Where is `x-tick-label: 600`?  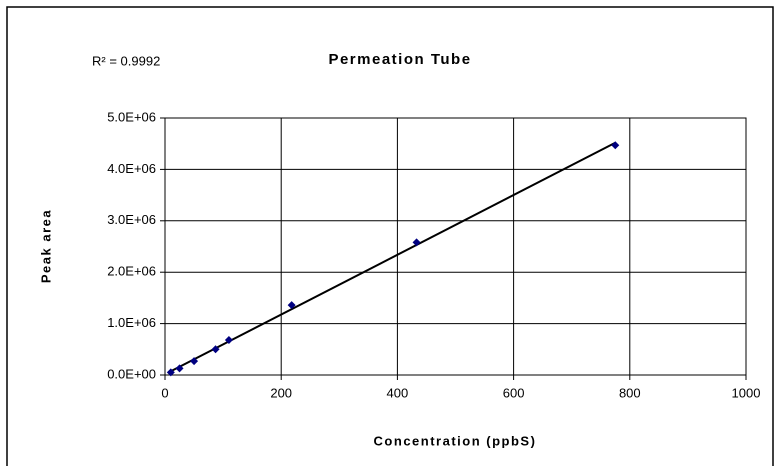 x-tick-label: 600 is located at coordinates (514, 392).